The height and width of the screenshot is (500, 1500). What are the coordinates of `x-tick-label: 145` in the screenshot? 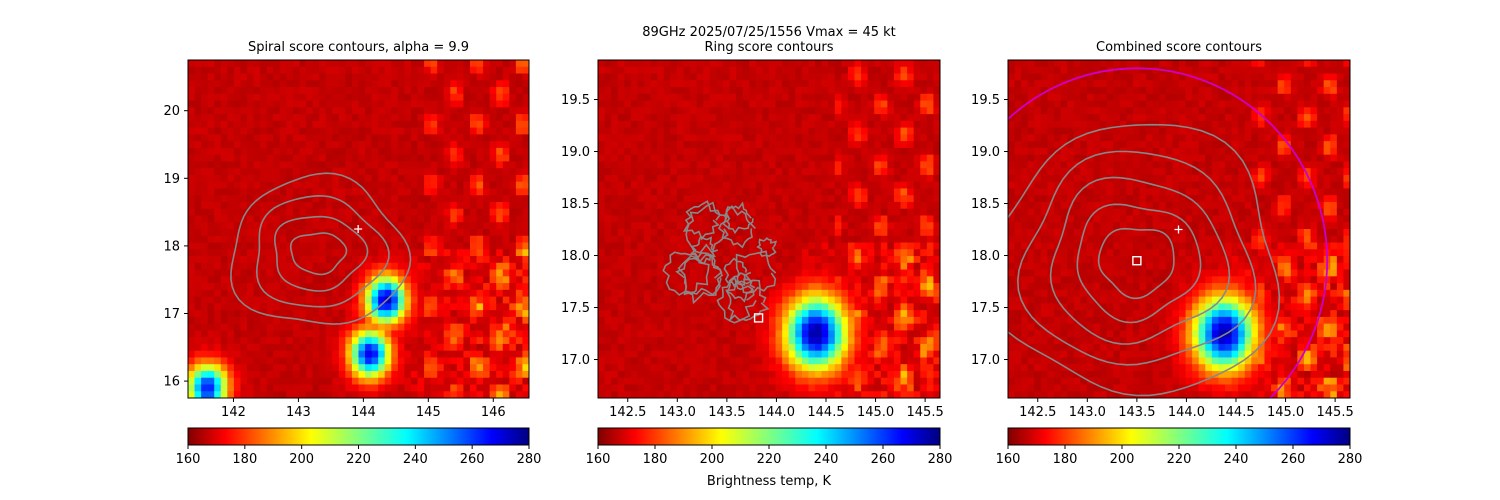 It's located at (428, 412).